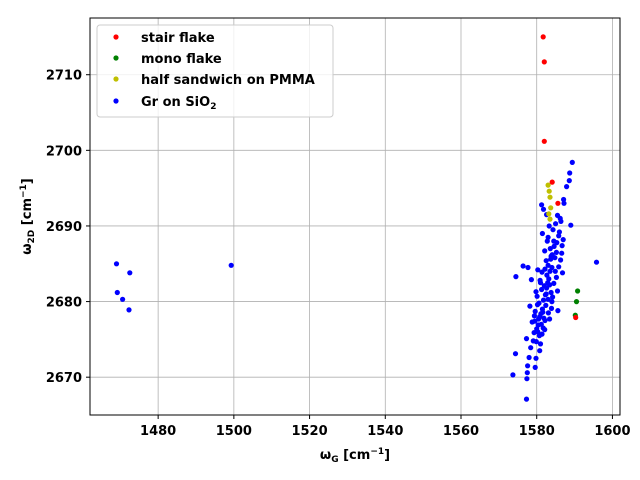 Image resolution: width=640 pixels, height=480 pixels. Describe the element at coordinates (27, 248) in the screenshot. I see `y-axis-label-symbol: ω` at that location.